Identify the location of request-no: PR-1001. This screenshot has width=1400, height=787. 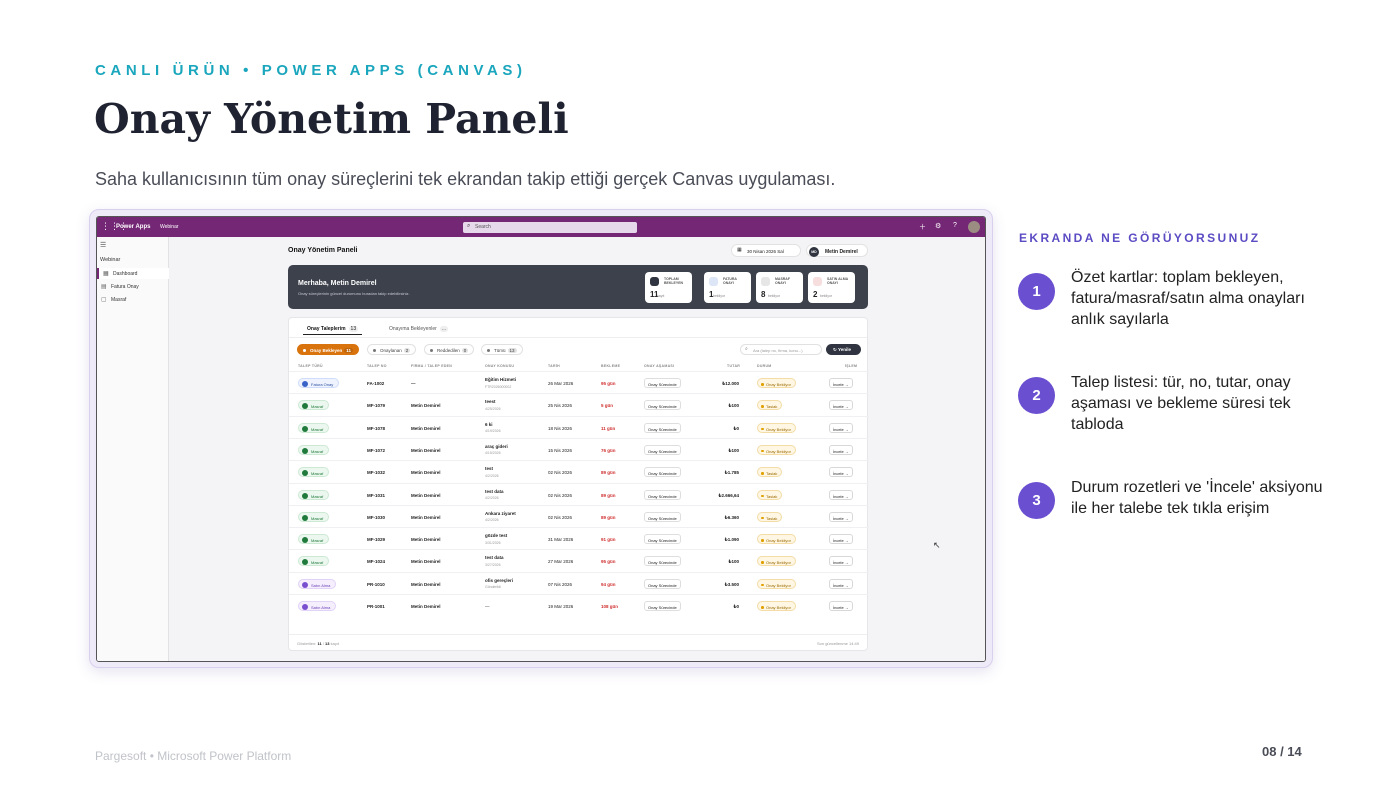
(376, 606).